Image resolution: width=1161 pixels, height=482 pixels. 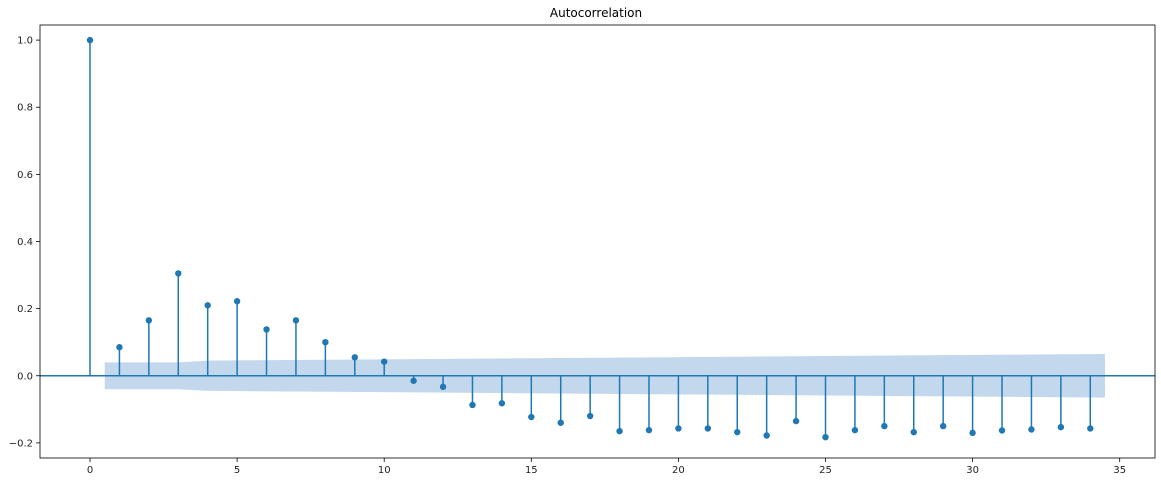 I want to click on x-tick-label: 5, so click(x=237, y=470).